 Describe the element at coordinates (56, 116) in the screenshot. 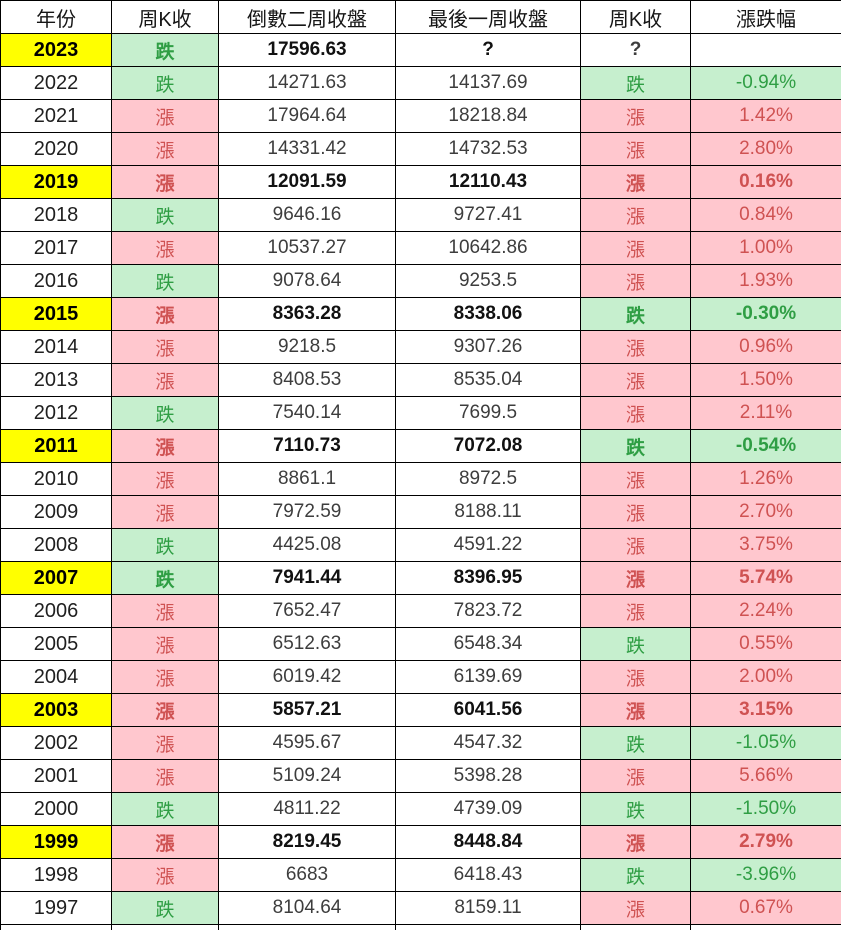

I see `year-cell: 2021` at that location.